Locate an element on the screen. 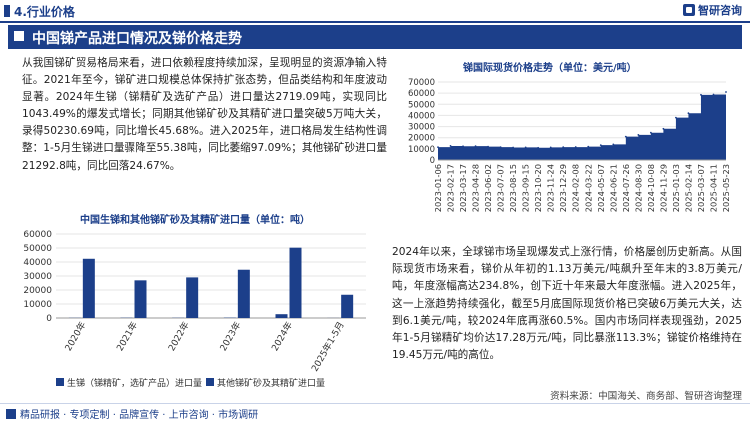 The width and height of the screenshot is (750, 421). x-tick-label: 2022年 is located at coordinates (178, 337).